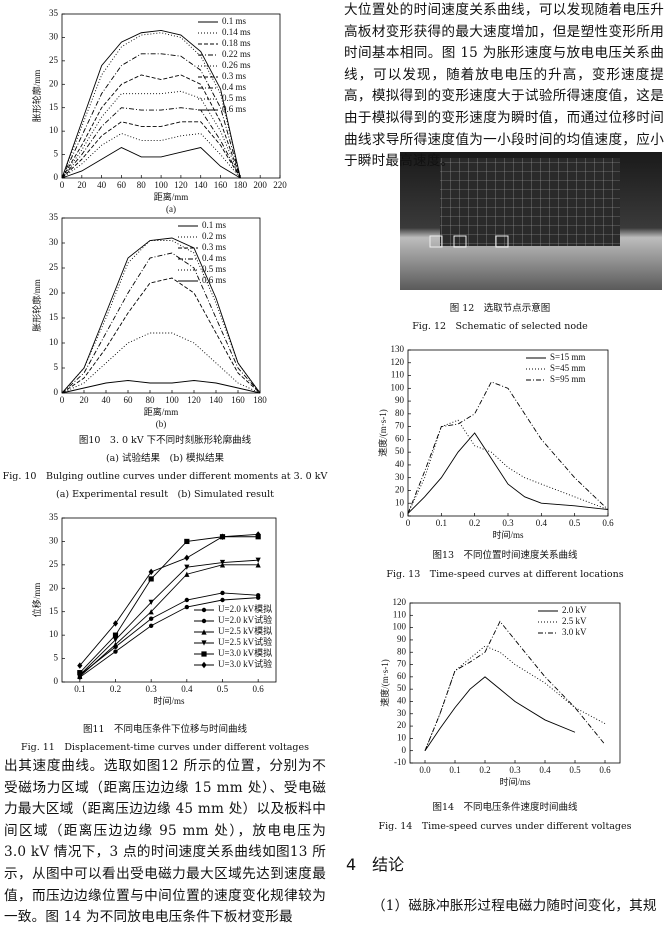  What do you see at coordinates (398, 387) in the screenshot?
I see `y-tick-label: 100` at bounding box center [398, 387].